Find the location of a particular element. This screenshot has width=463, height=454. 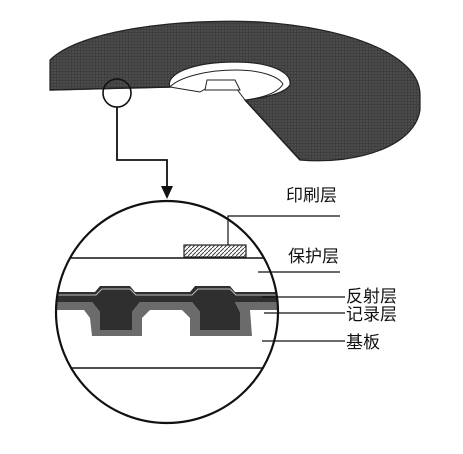

recording-layer-band is located at coordinates (167, 319).